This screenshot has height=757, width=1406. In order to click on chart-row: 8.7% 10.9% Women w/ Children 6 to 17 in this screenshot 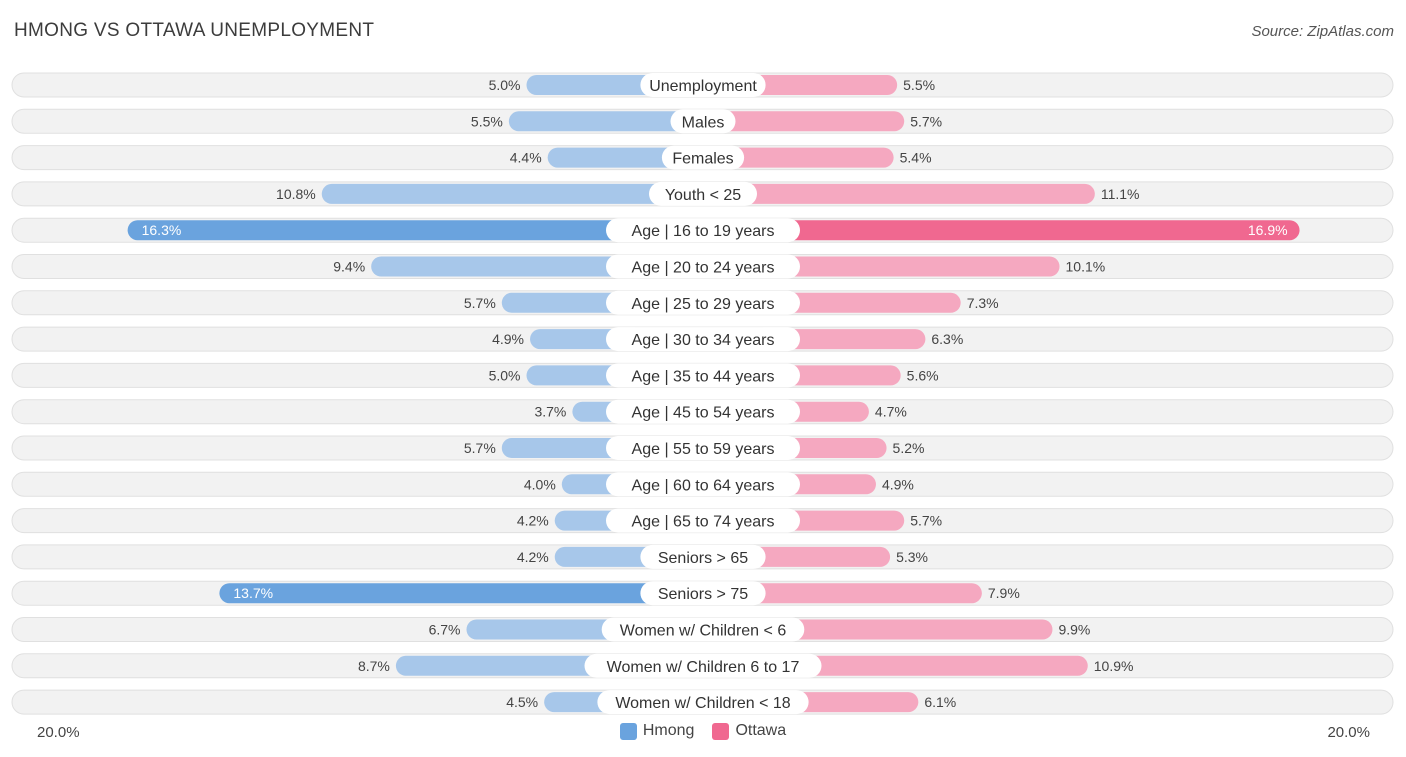, I will do `click(702, 666)`.